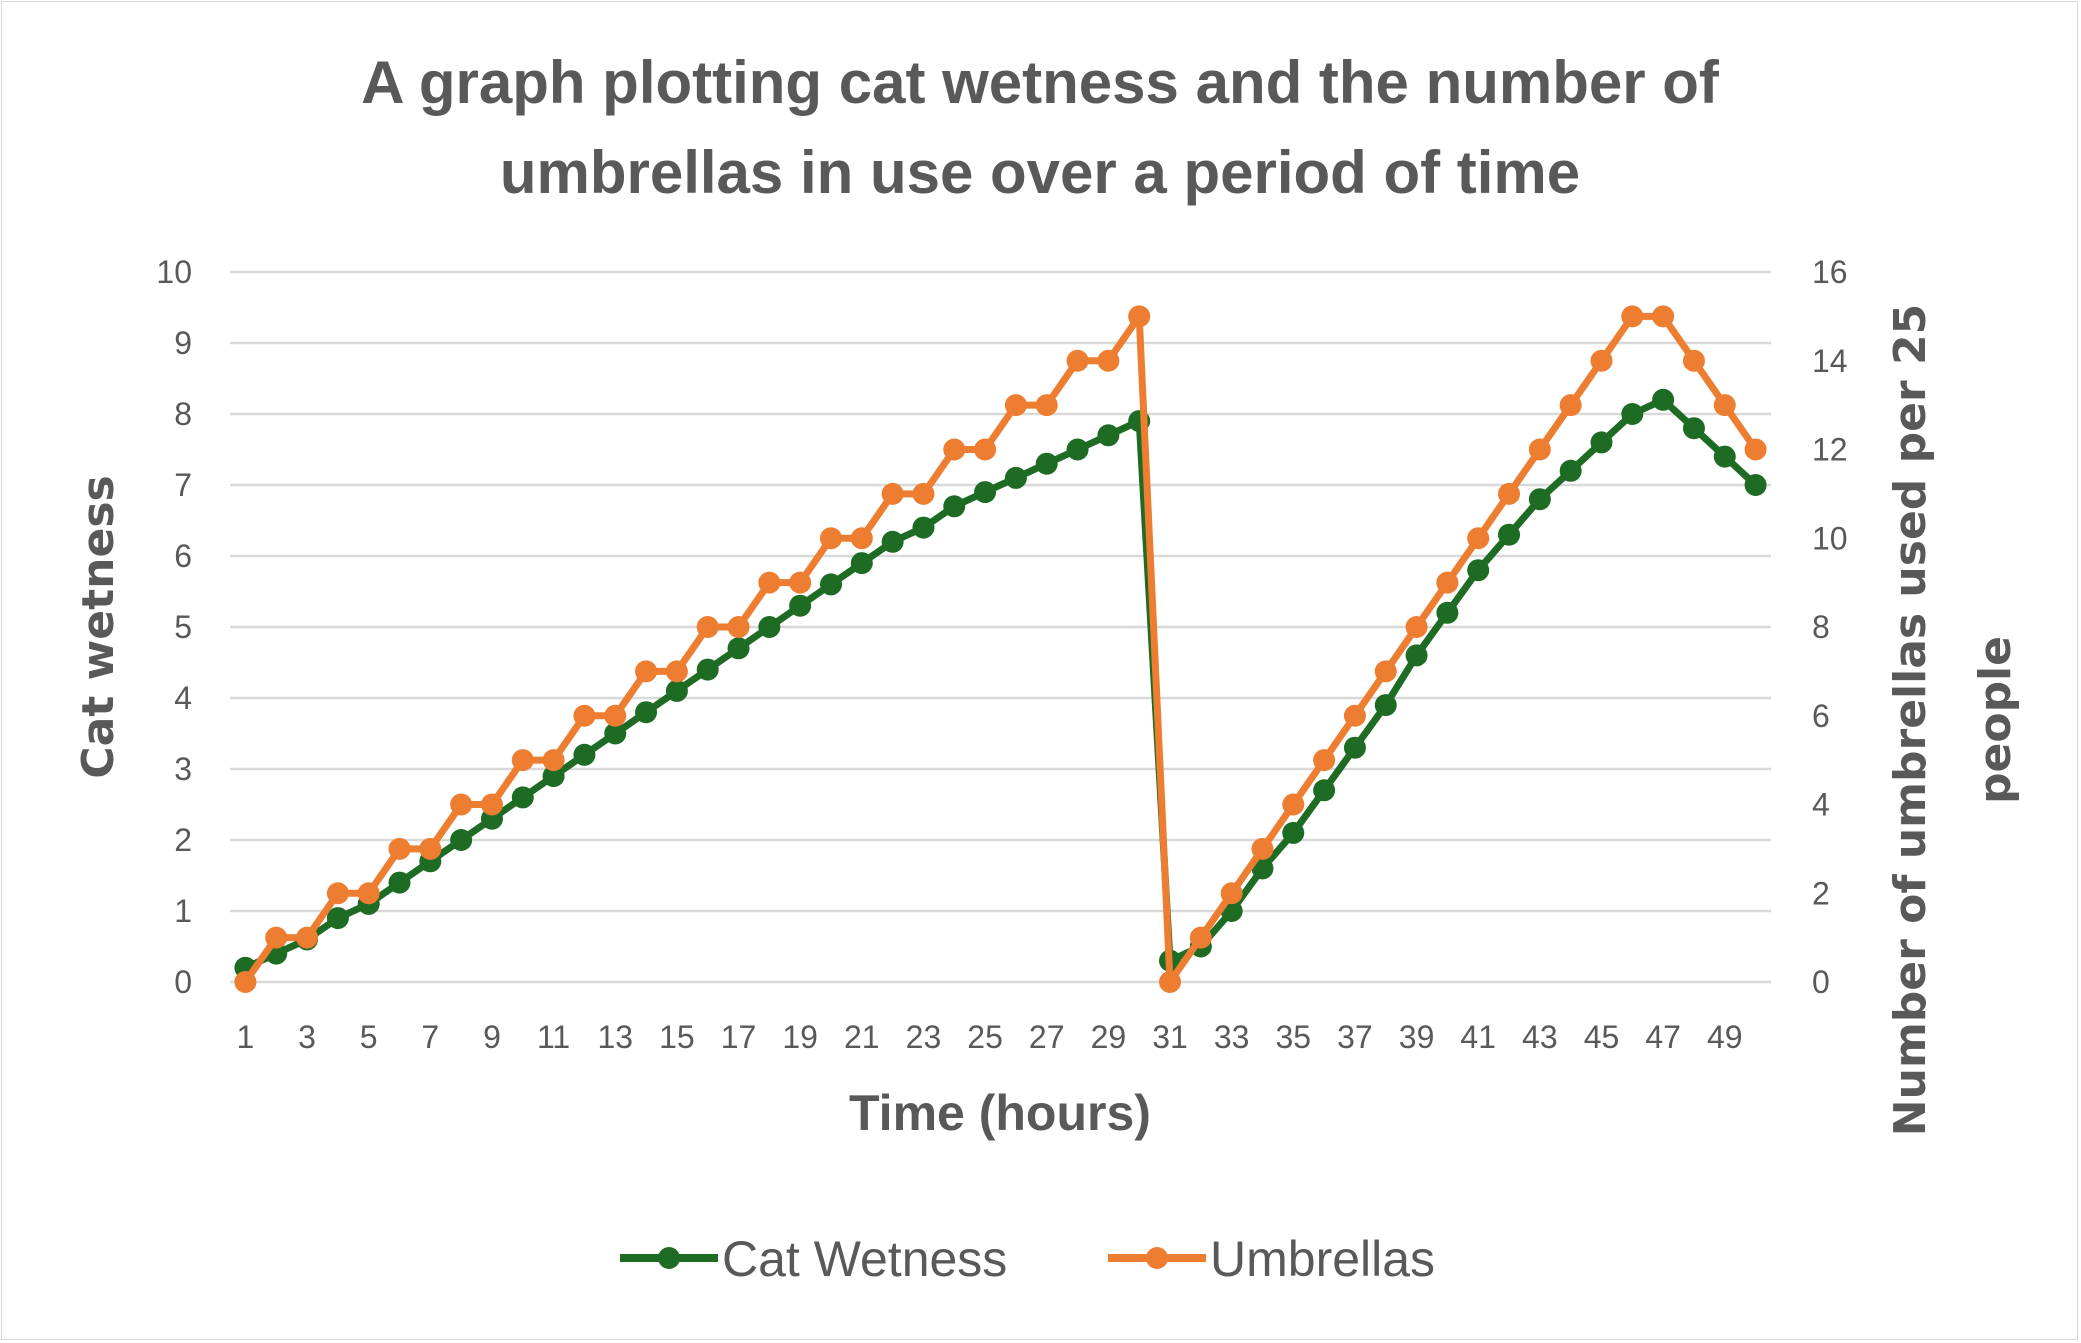 The image size is (2081, 1343). Describe the element at coordinates (1830, 361) in the screenshot. I see `y2-tick-label: 14` at that location.